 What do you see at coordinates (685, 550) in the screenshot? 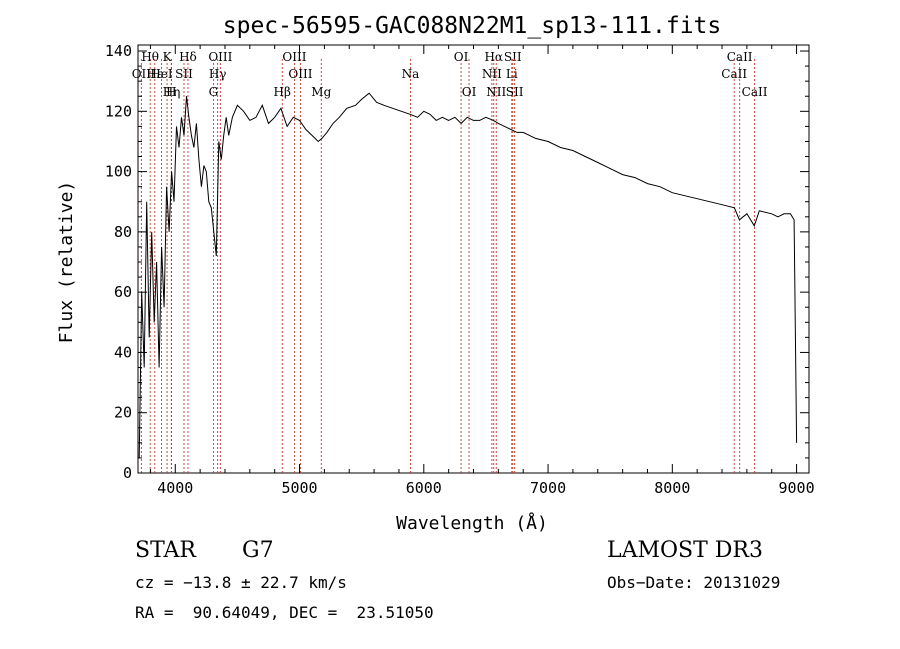
I see `survey-name: LAMOST DR3` at bounding box center [685, 550].